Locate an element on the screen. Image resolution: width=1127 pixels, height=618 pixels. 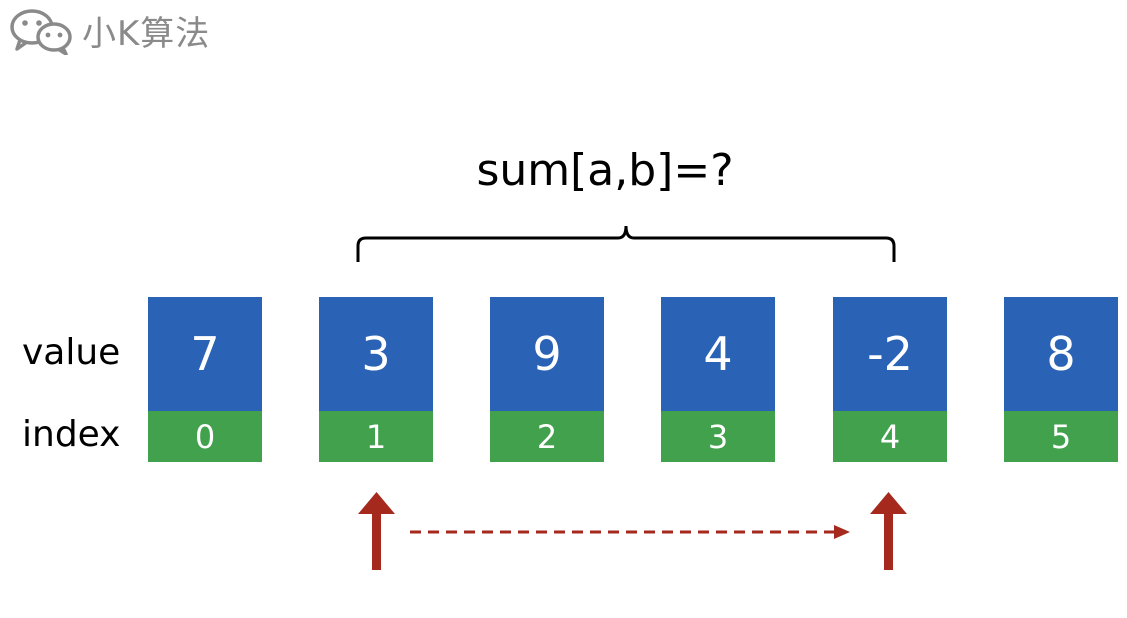
array-cell: -2 4 is located at coordinates (890, 379).